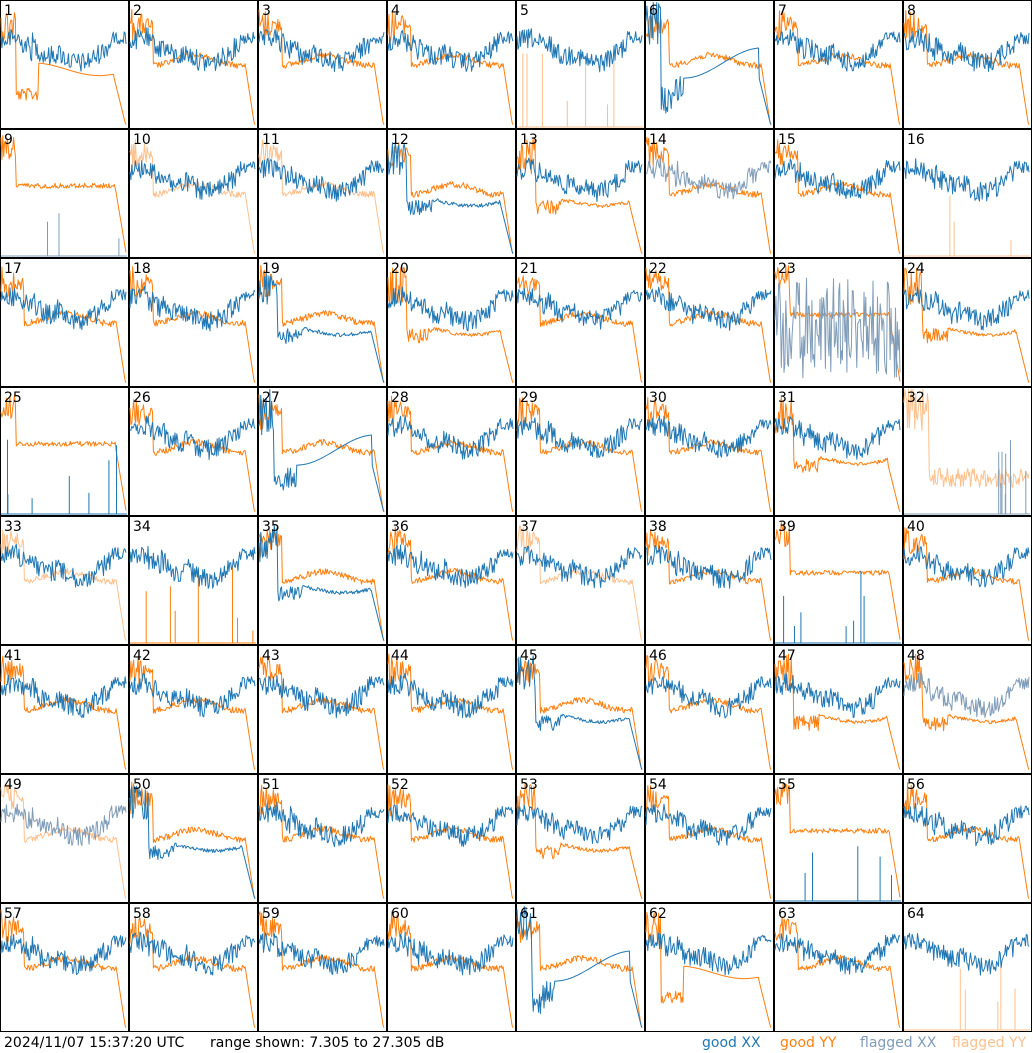 This screenshot has width=1033, height=1053. I want to click on antenna-panel: 34, so click(193, 580).